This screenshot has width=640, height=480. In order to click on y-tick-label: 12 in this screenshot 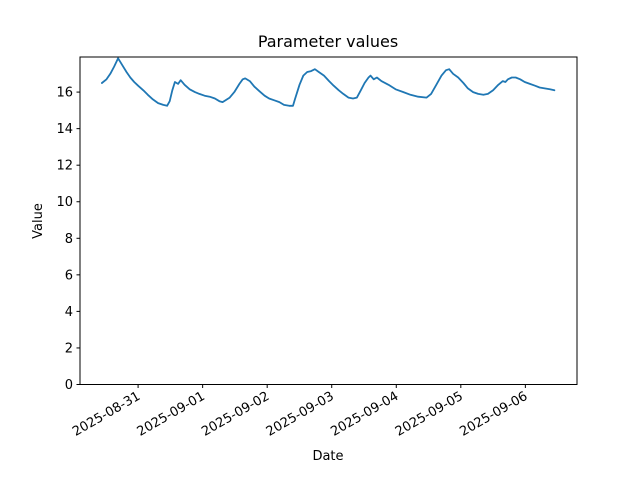, I will do `click(64, 166)`.